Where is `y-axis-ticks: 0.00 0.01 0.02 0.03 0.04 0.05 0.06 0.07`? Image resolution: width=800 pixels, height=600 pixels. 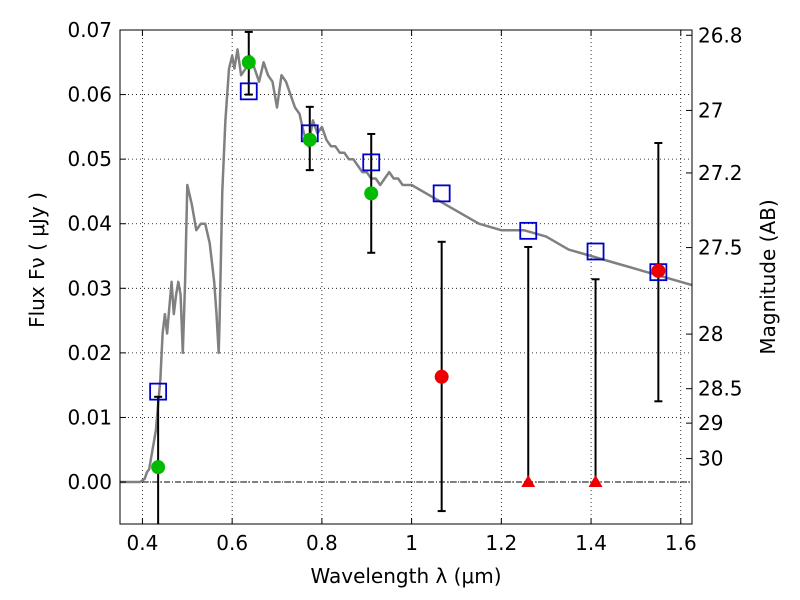 y-axis-ticks: 0.00 0.01 0.02 0.03 0.04 0.05 0.06 0.07 is located at coordinates (96, 256).